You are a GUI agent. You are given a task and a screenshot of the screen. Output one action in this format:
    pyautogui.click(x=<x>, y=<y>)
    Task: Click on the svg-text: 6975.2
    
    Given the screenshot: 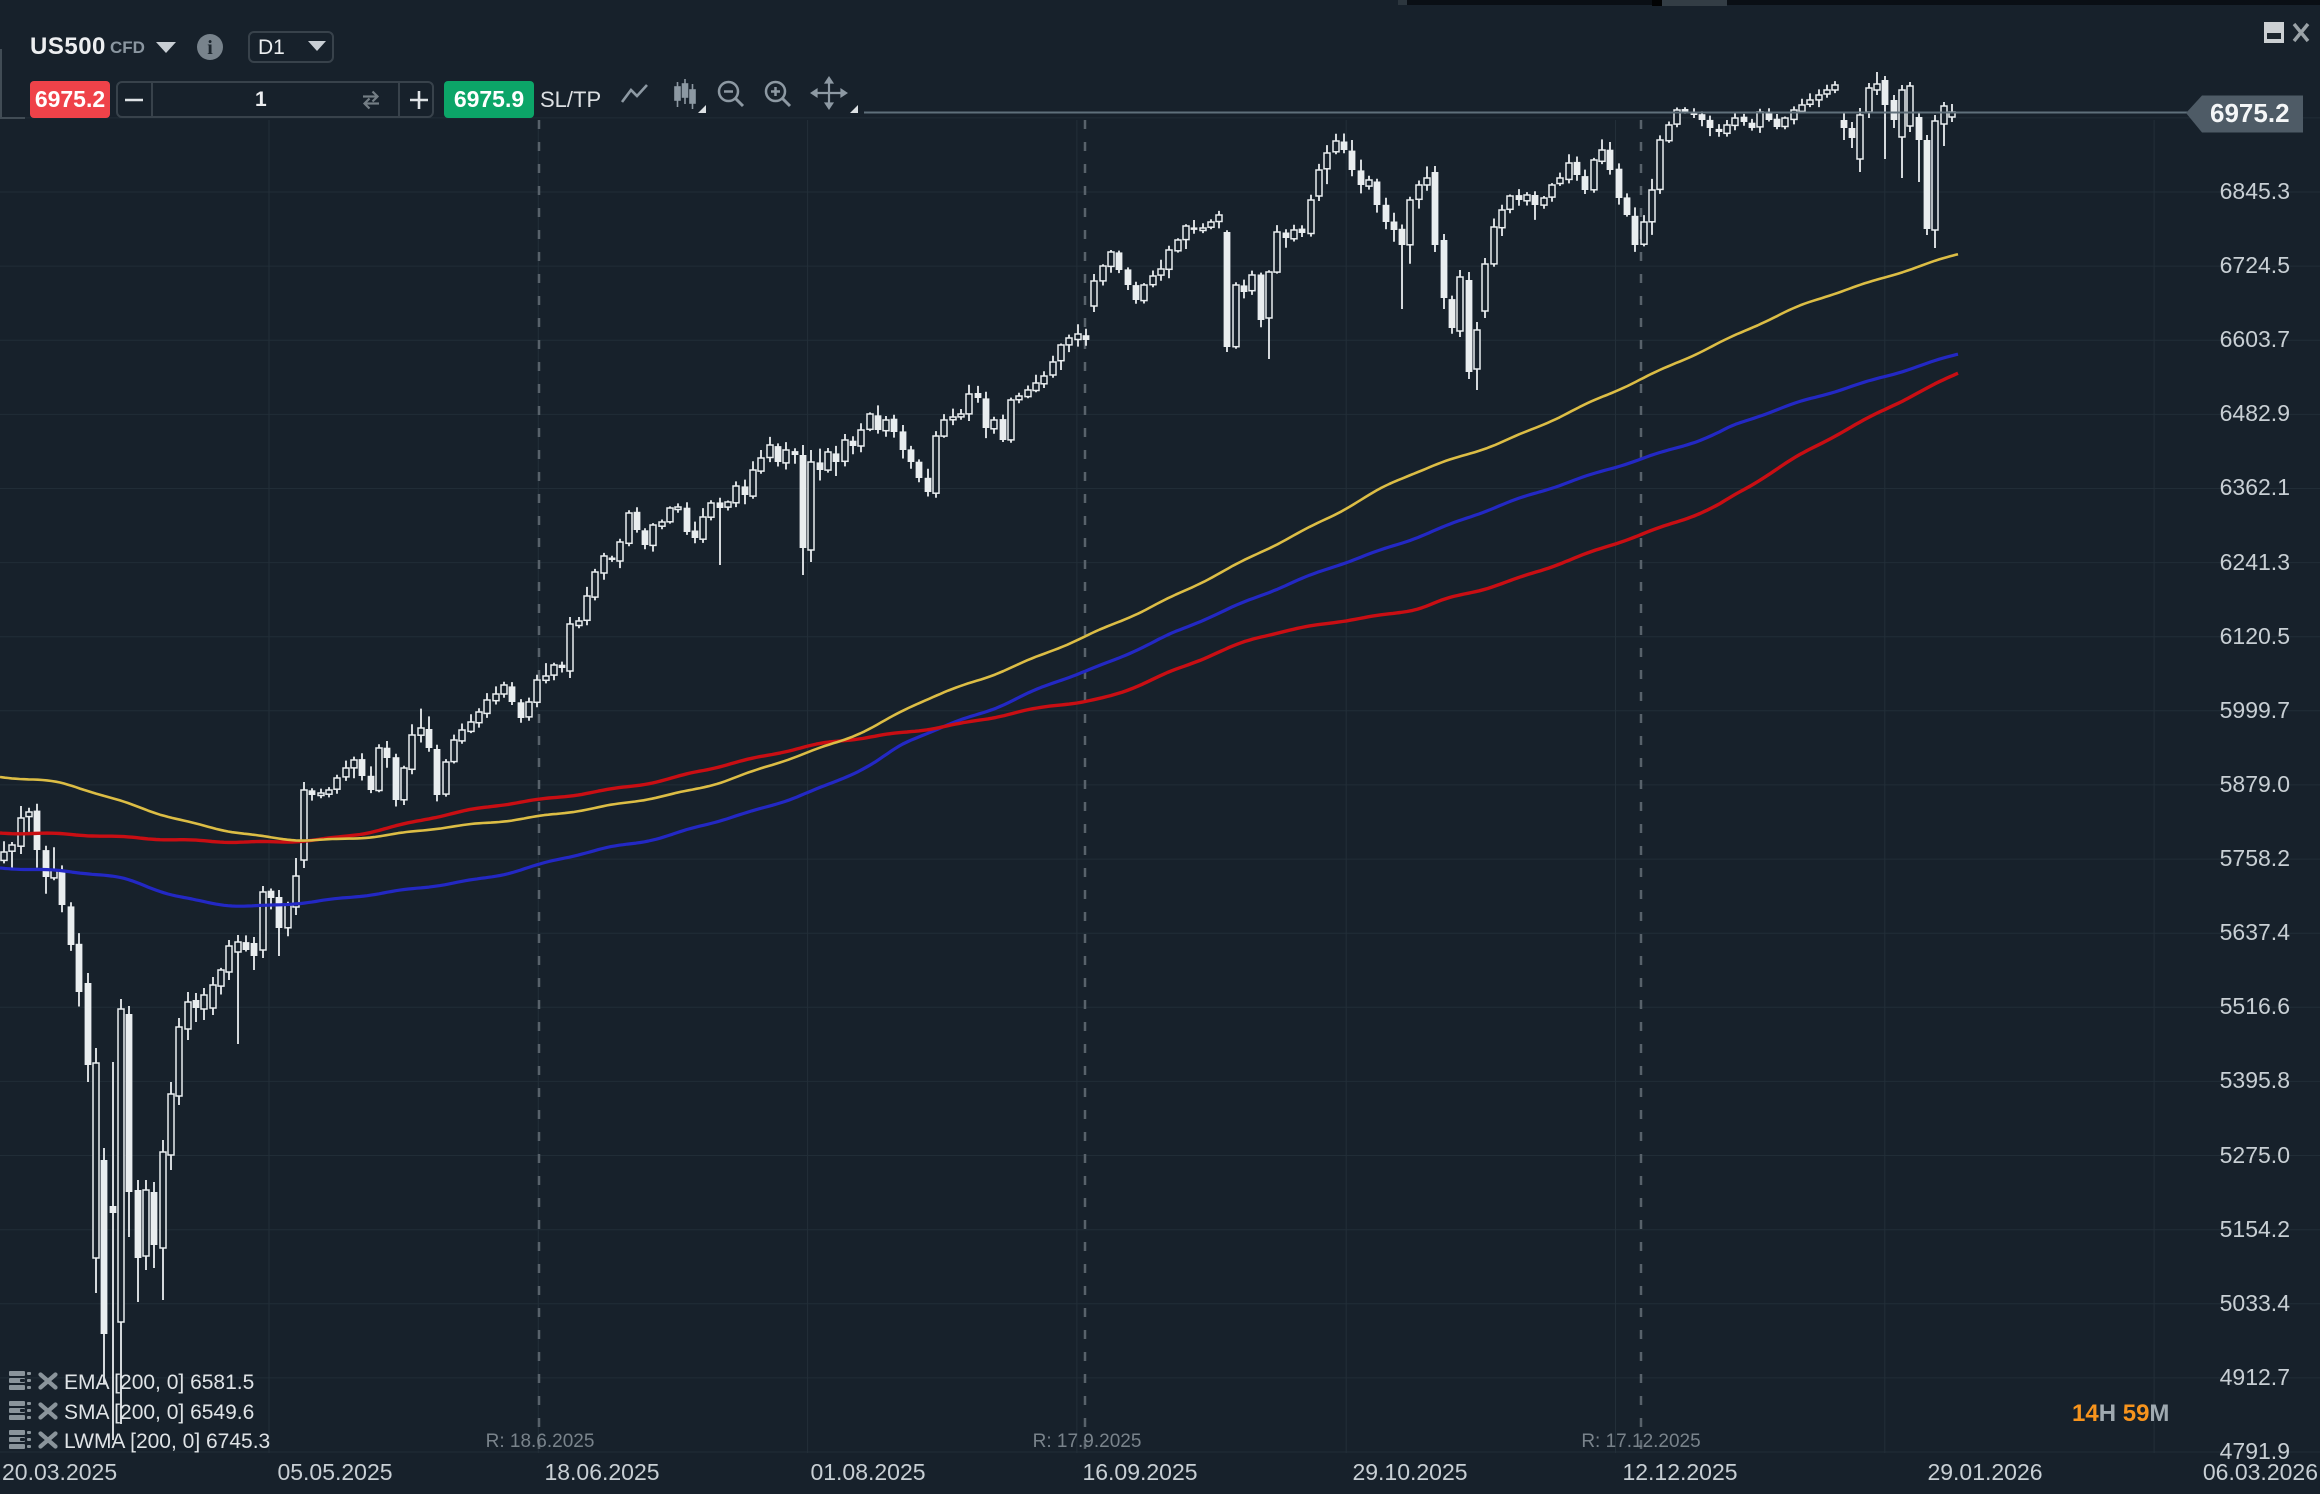 What is the action you would take?
    pyautogui.click(x=2250, y=113)
    